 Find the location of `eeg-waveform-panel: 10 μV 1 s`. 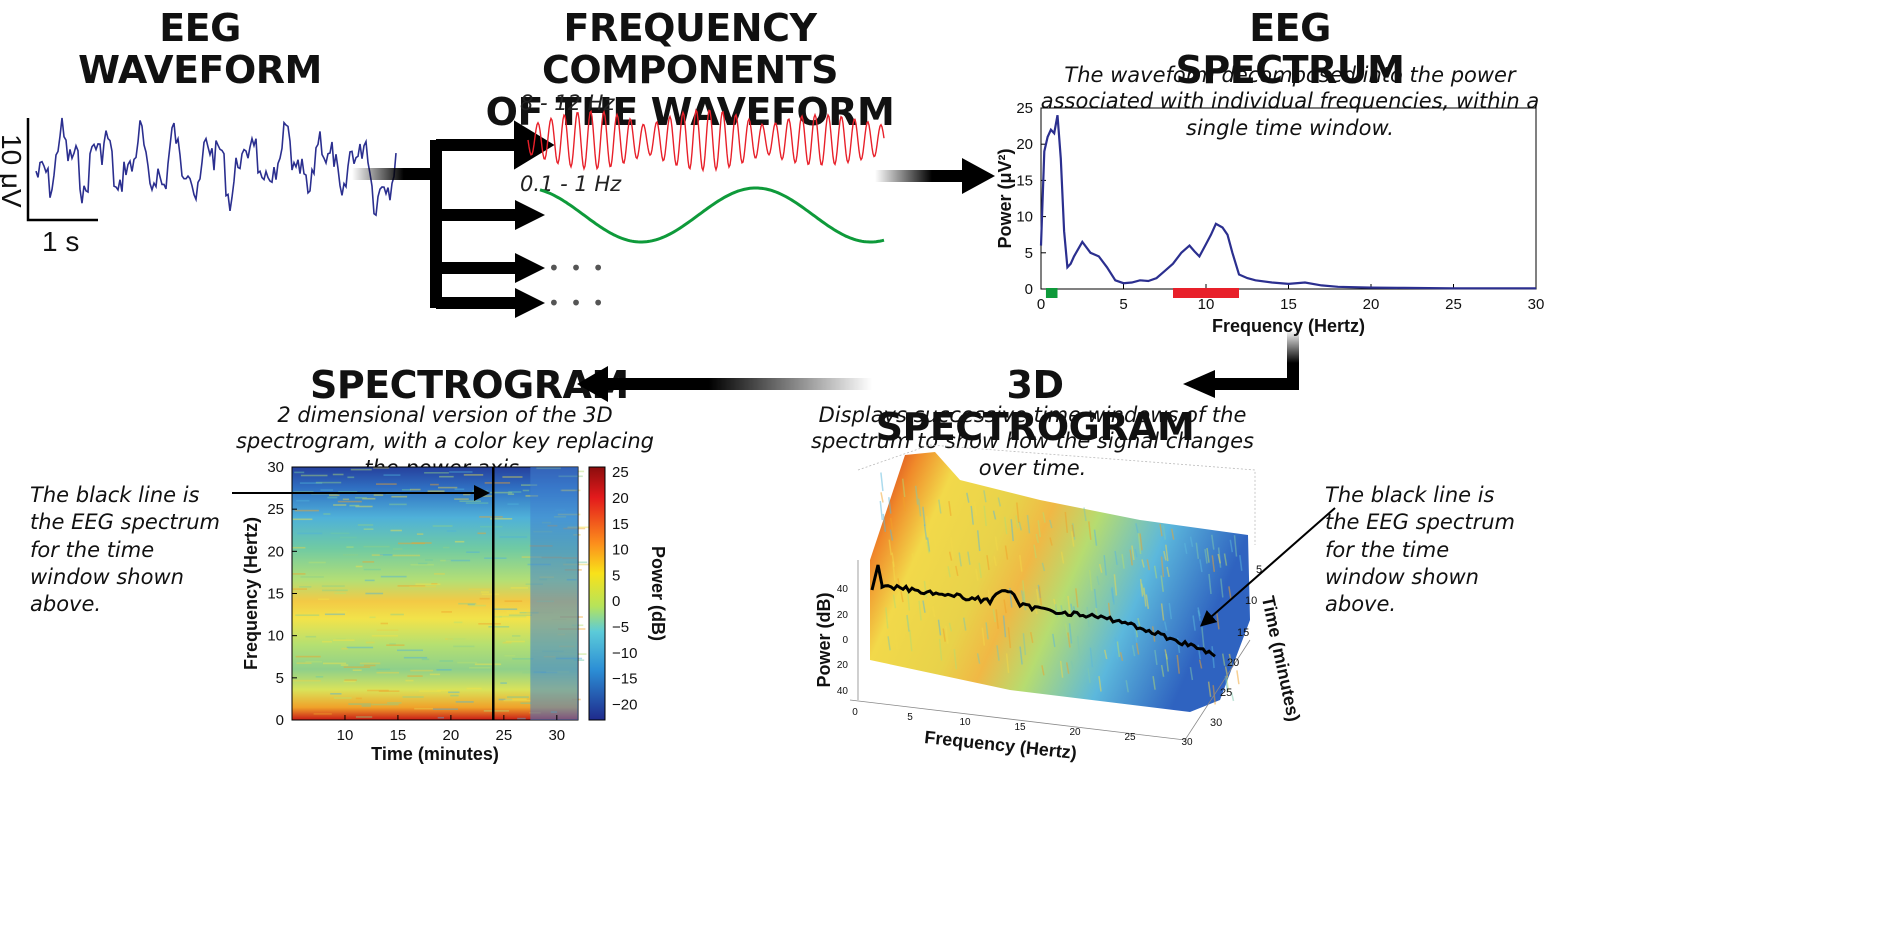

eeg-waveform-panel: 10 μV 1 s is located at coordinates (198, 187).